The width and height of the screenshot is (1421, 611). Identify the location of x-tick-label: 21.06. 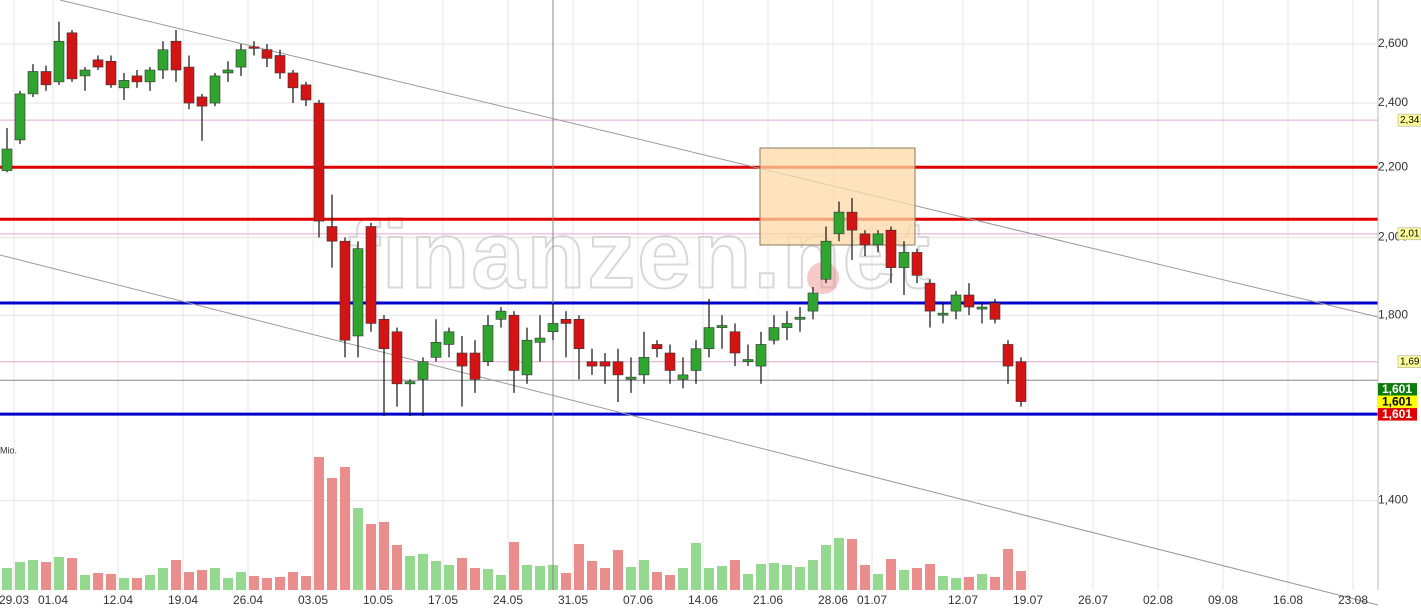
(768, 600).